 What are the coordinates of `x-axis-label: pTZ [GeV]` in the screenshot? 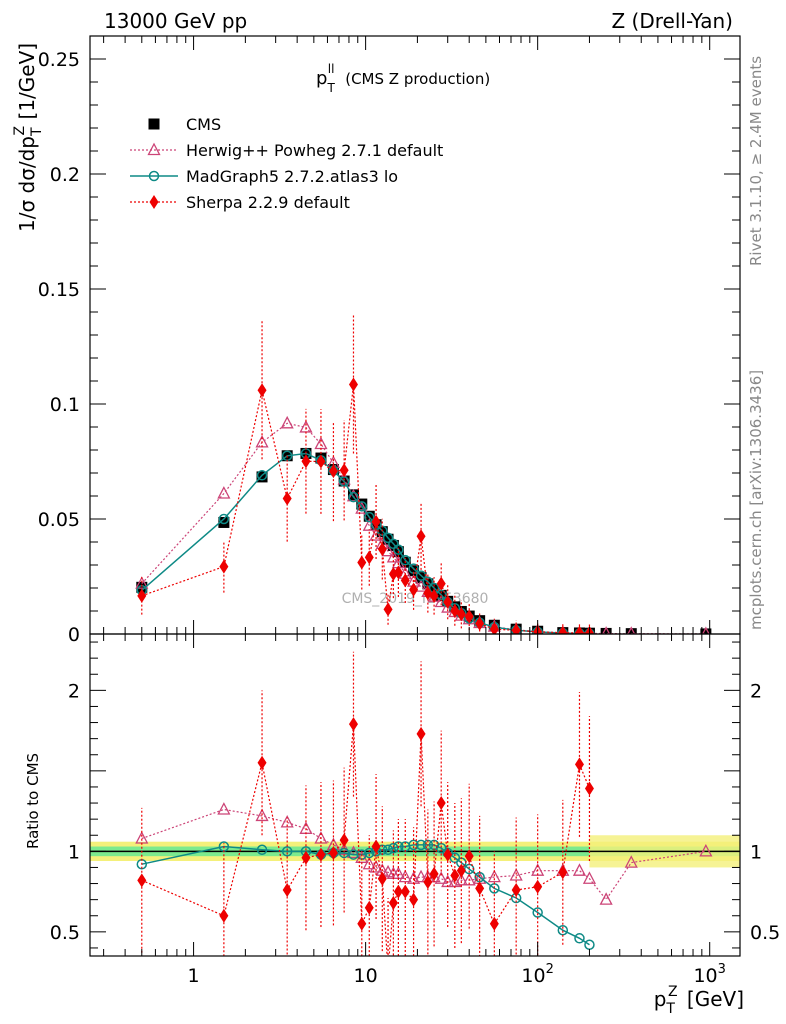 It's located at (699, 1000).